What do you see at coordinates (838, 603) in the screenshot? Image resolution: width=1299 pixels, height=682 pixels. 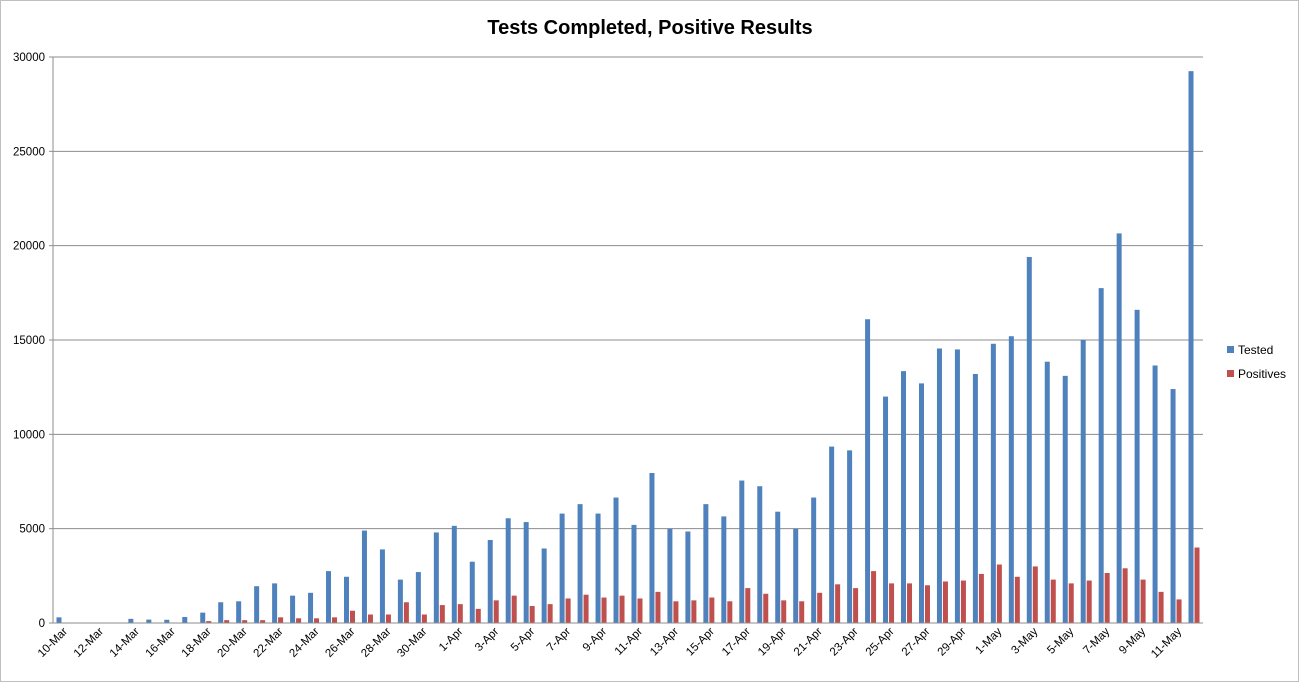 I see `bar-positives-22-apr` at bounding box center [838, 603].